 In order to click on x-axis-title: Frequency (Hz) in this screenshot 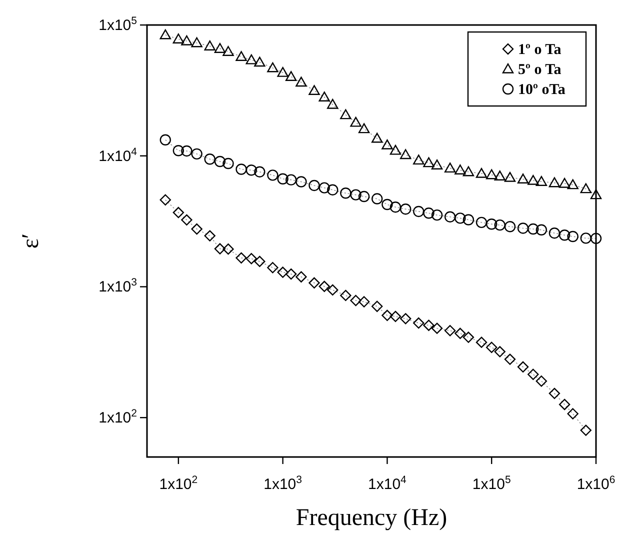, I will do `click(372, 518)`.